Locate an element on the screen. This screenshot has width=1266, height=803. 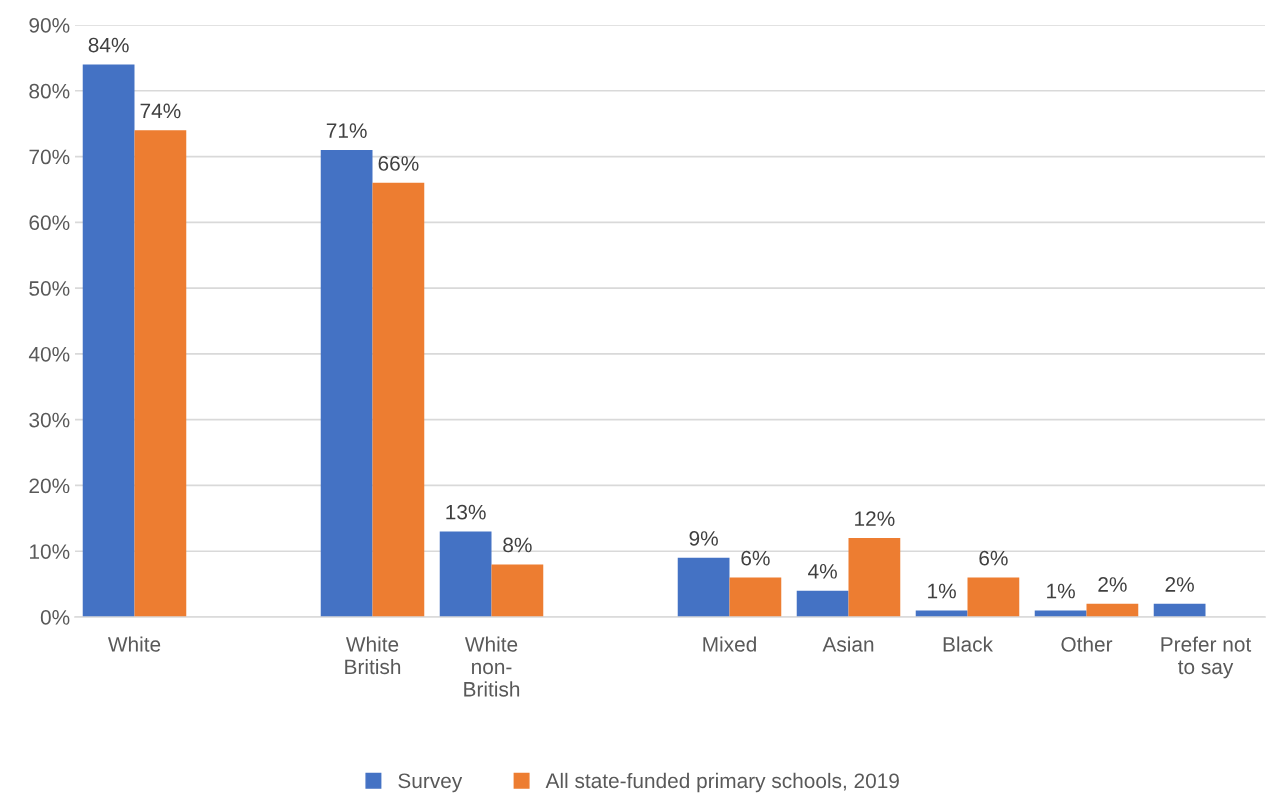
x-tick-label: White British is located at coordinates (373, 655).